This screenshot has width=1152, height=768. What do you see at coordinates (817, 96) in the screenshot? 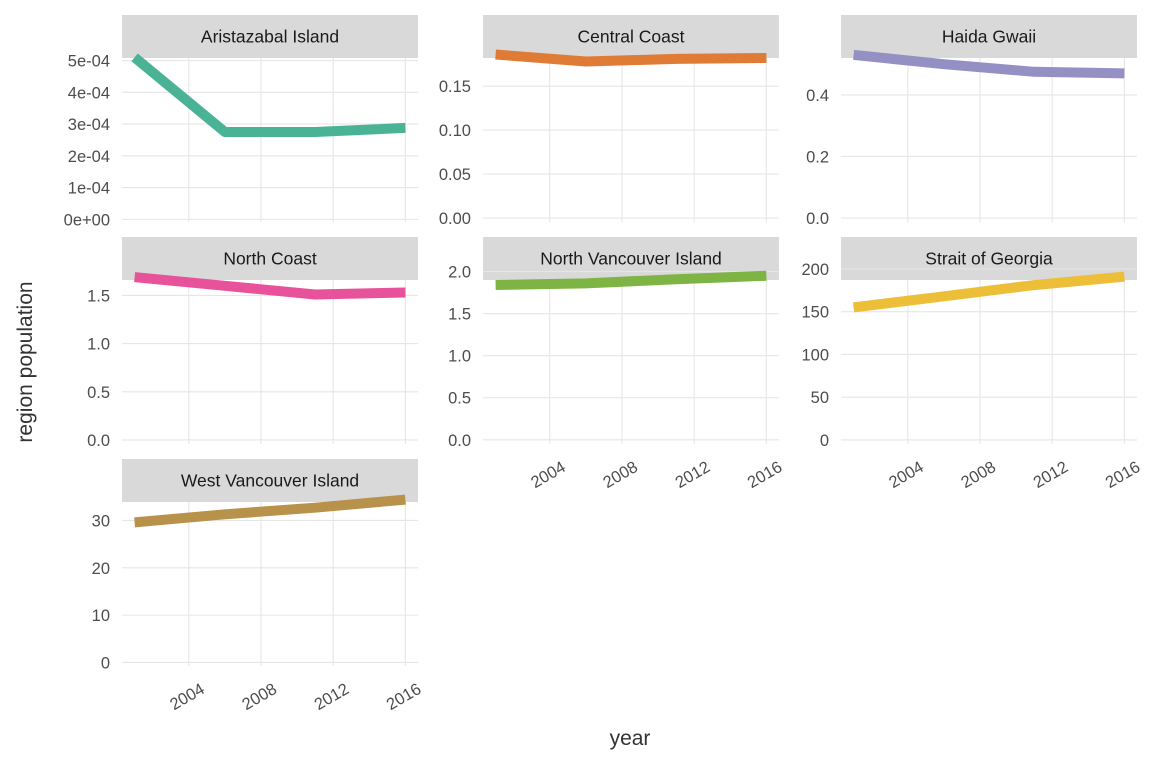
I see `y-tick-label: 0.4` at bounding box center [817, 96].